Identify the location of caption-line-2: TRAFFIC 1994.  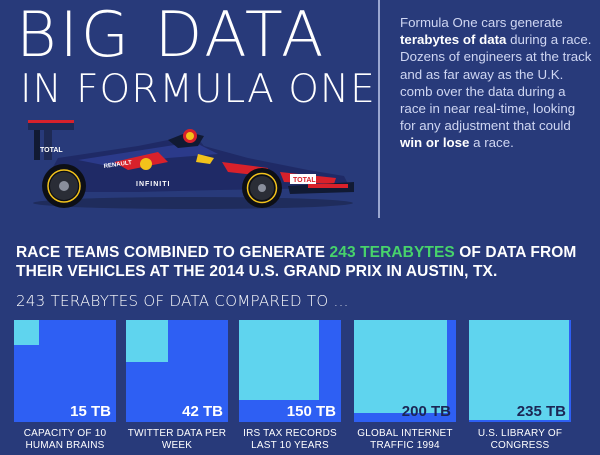
(405, 445).